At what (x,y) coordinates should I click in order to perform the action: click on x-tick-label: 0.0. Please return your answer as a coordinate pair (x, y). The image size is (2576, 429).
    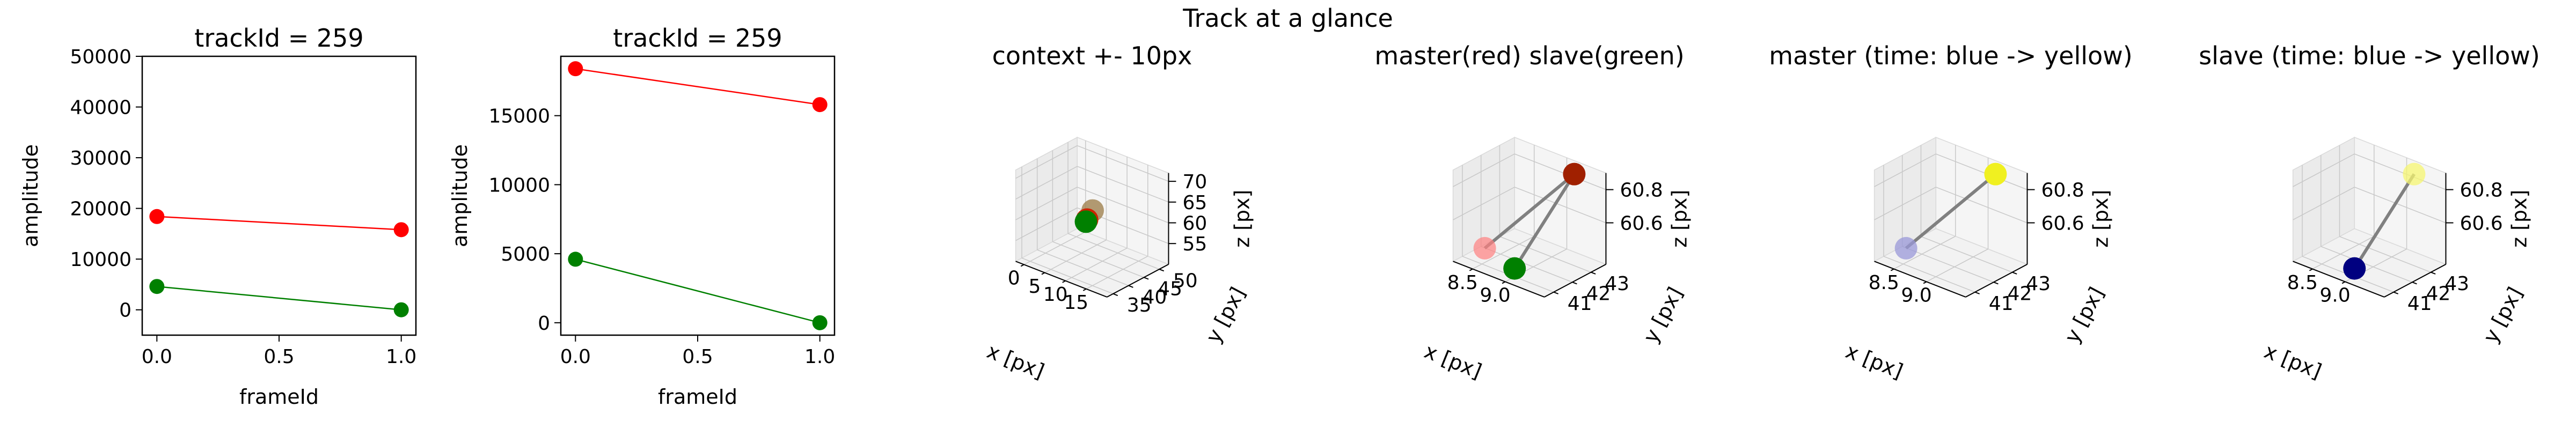
    Looking at the image, I should click on (157, 357).